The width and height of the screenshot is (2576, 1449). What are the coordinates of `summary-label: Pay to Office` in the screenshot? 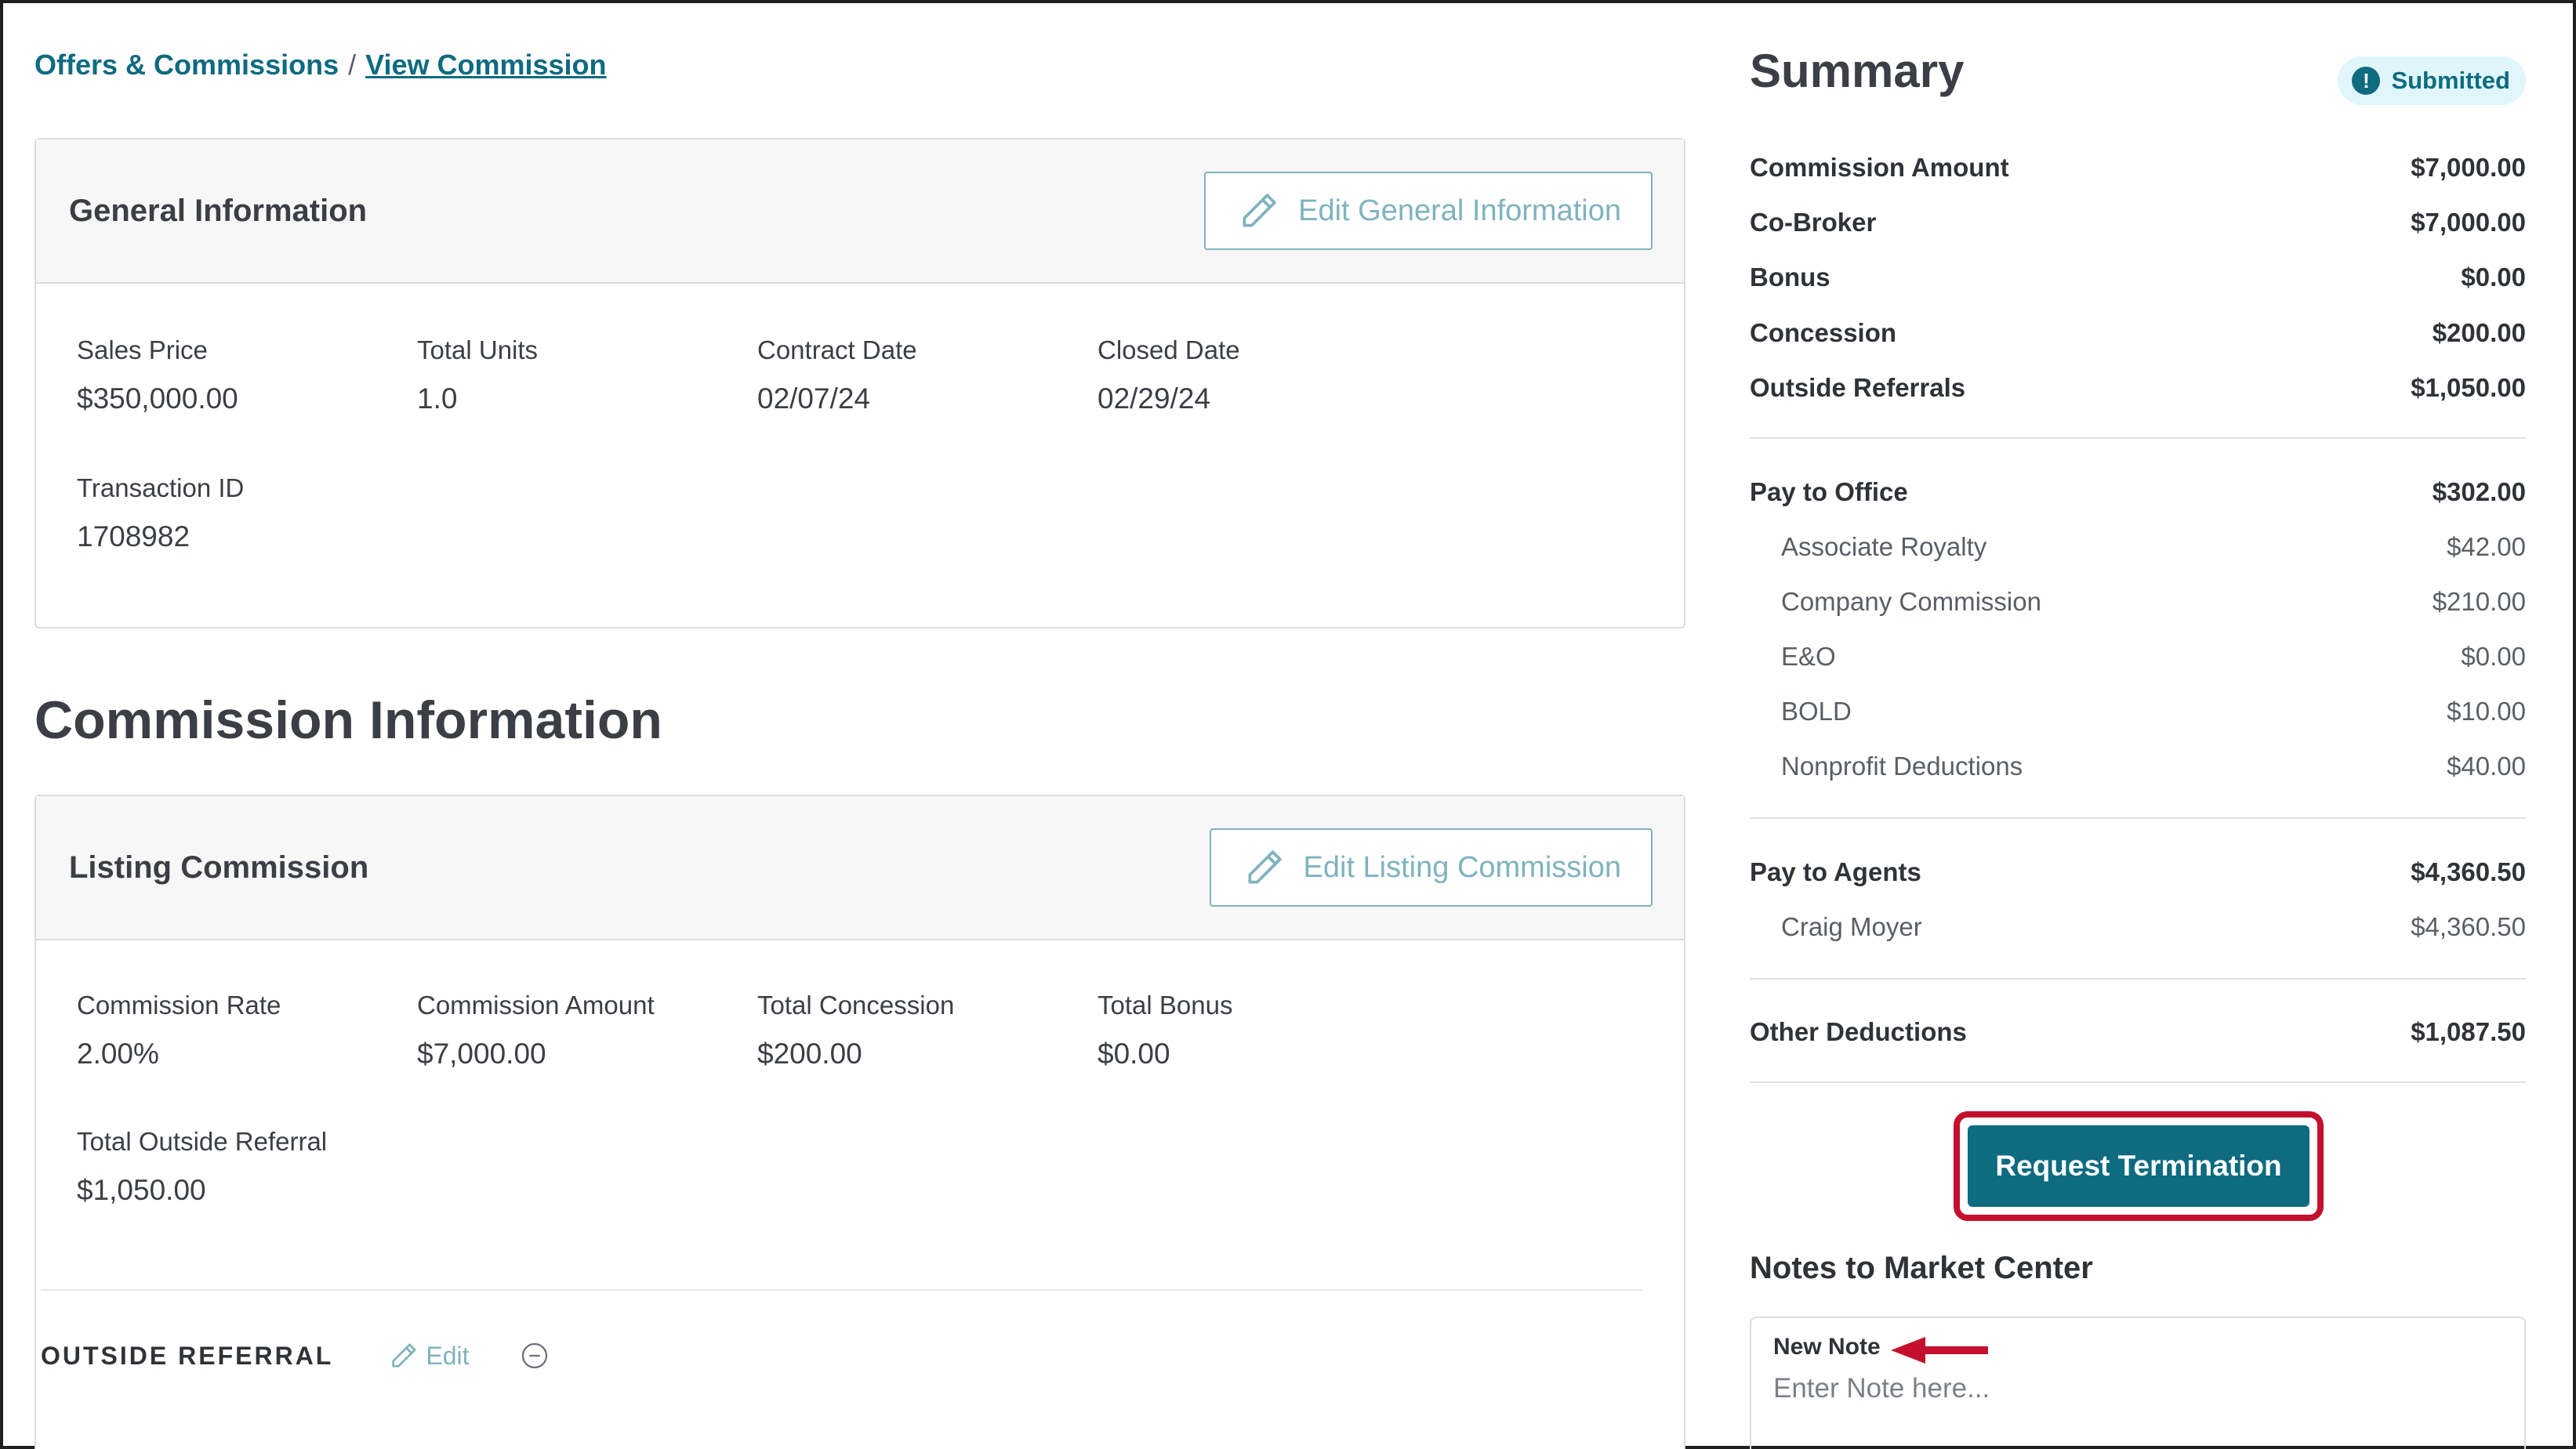 It's located at (1829, 492).